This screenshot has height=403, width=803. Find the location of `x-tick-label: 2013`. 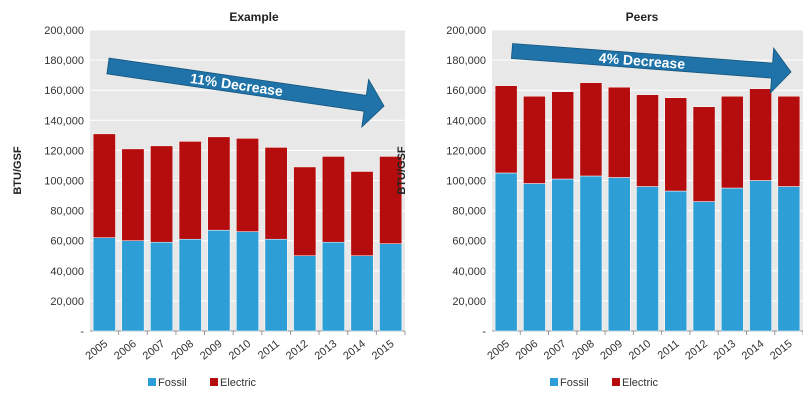

x-tick-label: 2013 is located at coordinates (326, 350).